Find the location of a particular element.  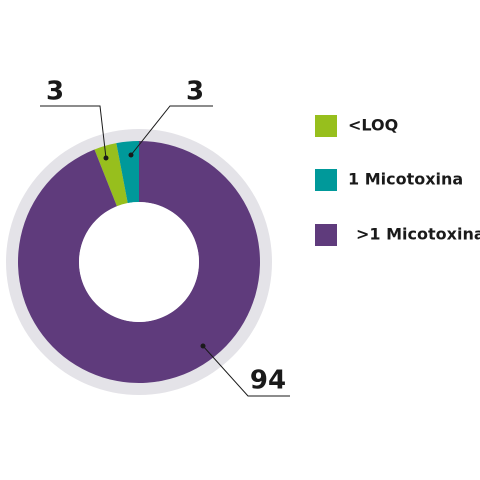

legend-label: 1 Micotoxina is located at coordinates (405, 179).